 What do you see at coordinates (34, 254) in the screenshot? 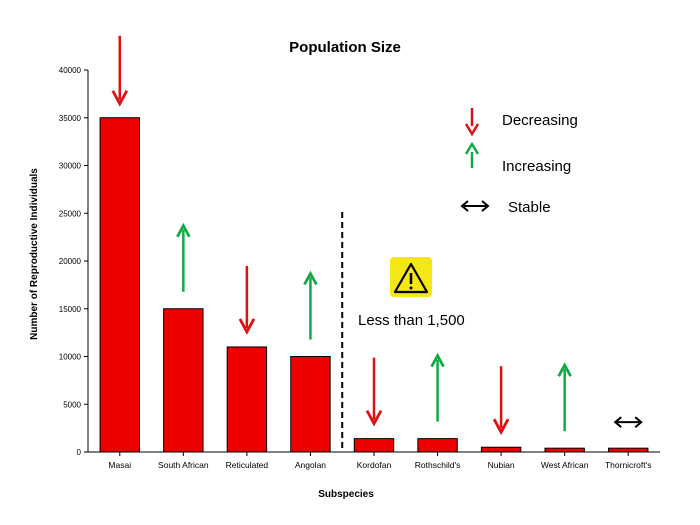
I see `y-axis-label: Number of Reproductive Individuals` at bounding box center [34, 254].